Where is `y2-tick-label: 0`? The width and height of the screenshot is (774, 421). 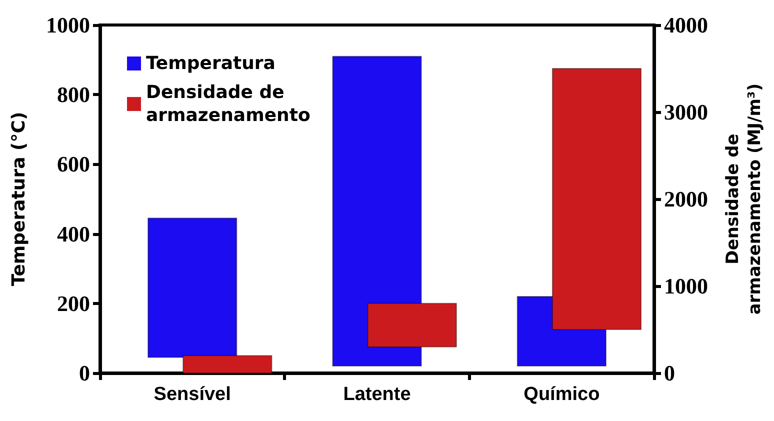 y2-tick-label: 0 is located at coordinates (669, 373).